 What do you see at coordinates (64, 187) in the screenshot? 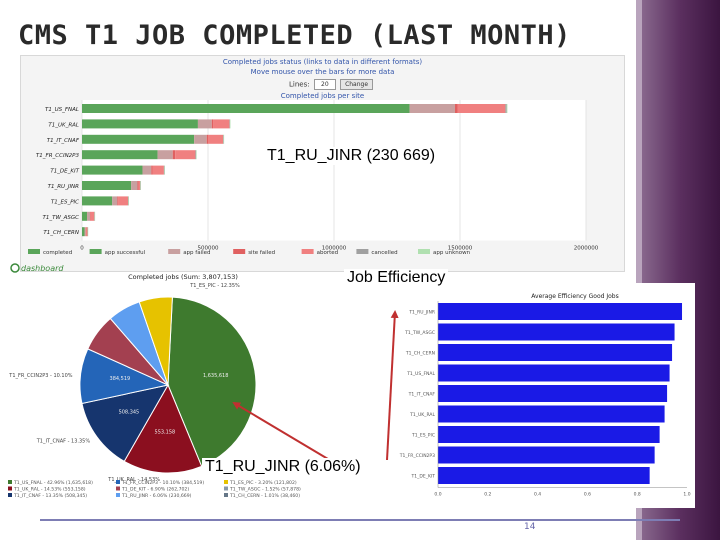
I see `category-label: T1_RU_JINR` at bounding box center [64, 187].